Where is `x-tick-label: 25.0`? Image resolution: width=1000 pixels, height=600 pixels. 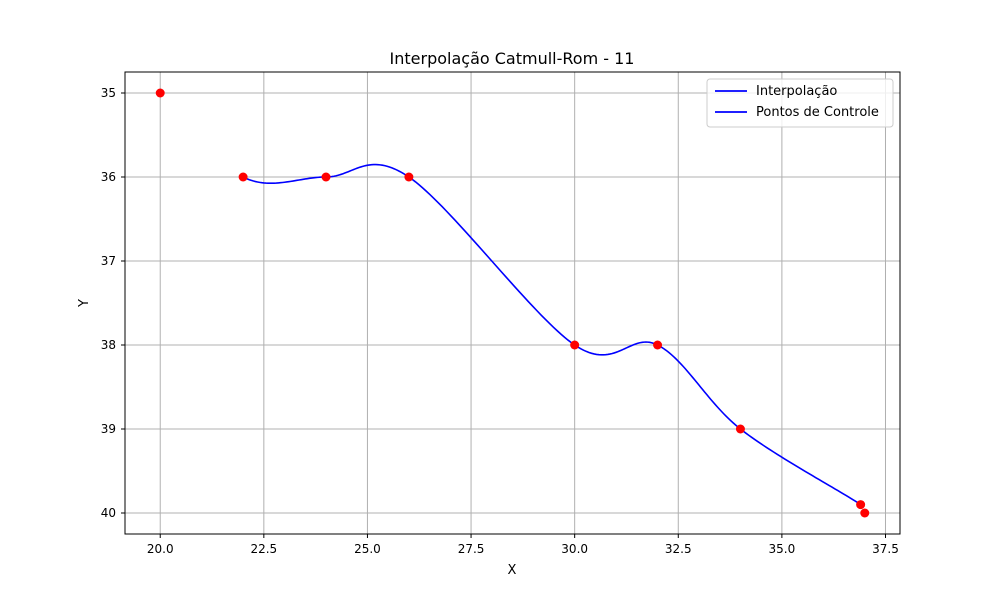
x-tick-label: 25.0 is located at coordinates (367, 549).